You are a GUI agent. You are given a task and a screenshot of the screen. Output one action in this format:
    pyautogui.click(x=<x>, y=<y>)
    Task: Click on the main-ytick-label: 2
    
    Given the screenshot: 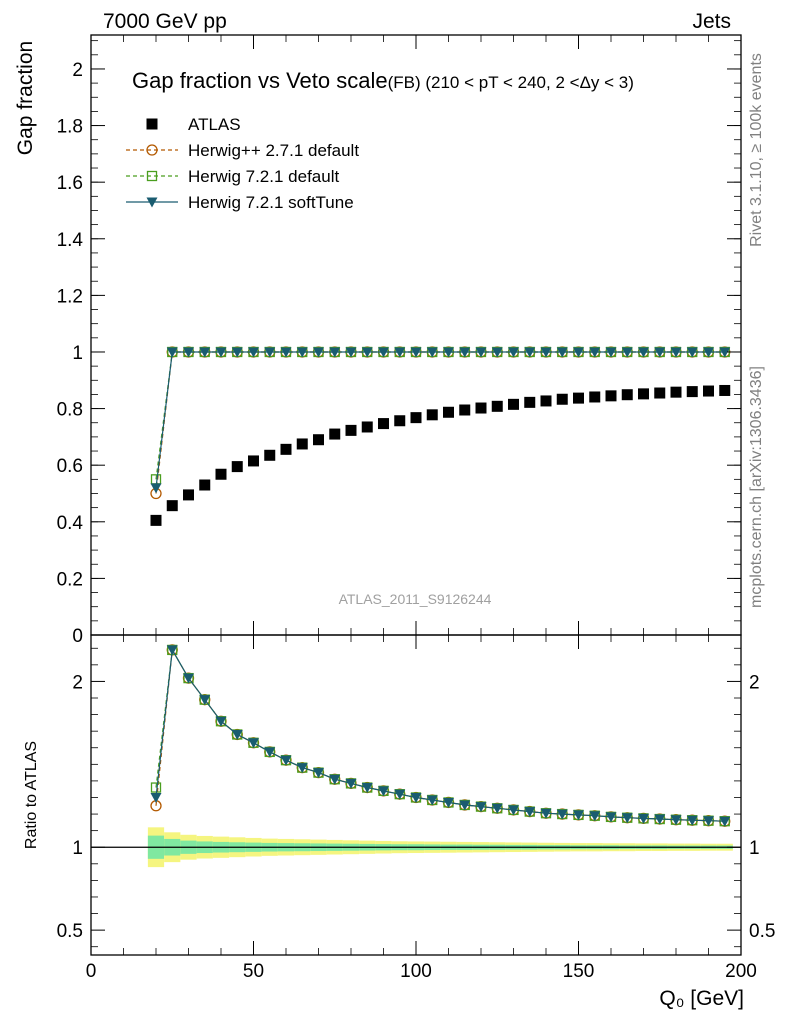 What is the action you would take?
    pyautogui.click(x=77, y=70)
    